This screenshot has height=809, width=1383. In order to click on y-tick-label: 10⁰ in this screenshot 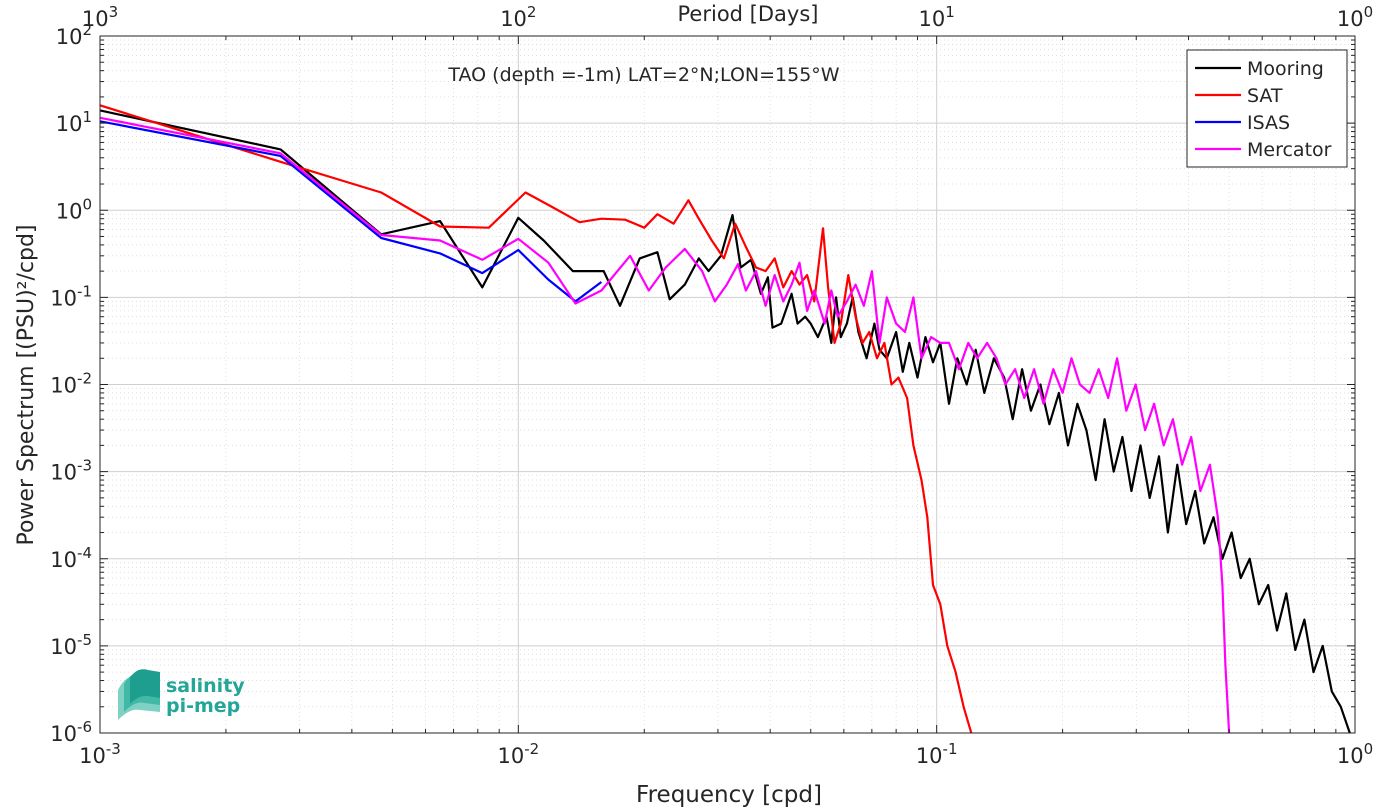, I will do `click(74, 209)`.